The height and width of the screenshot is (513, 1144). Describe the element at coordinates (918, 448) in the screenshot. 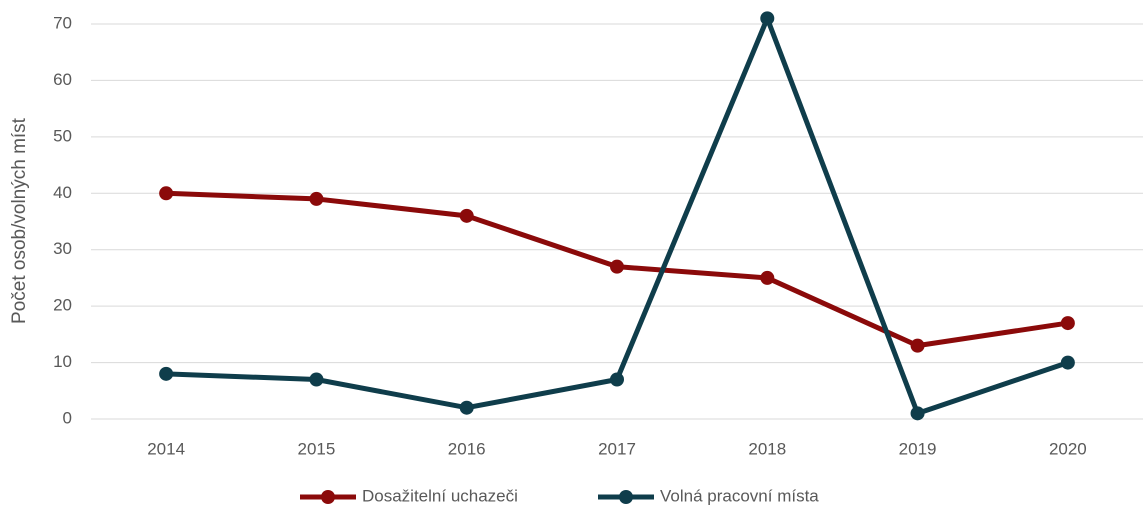

I see `x-tick-label: 2019` at that location.